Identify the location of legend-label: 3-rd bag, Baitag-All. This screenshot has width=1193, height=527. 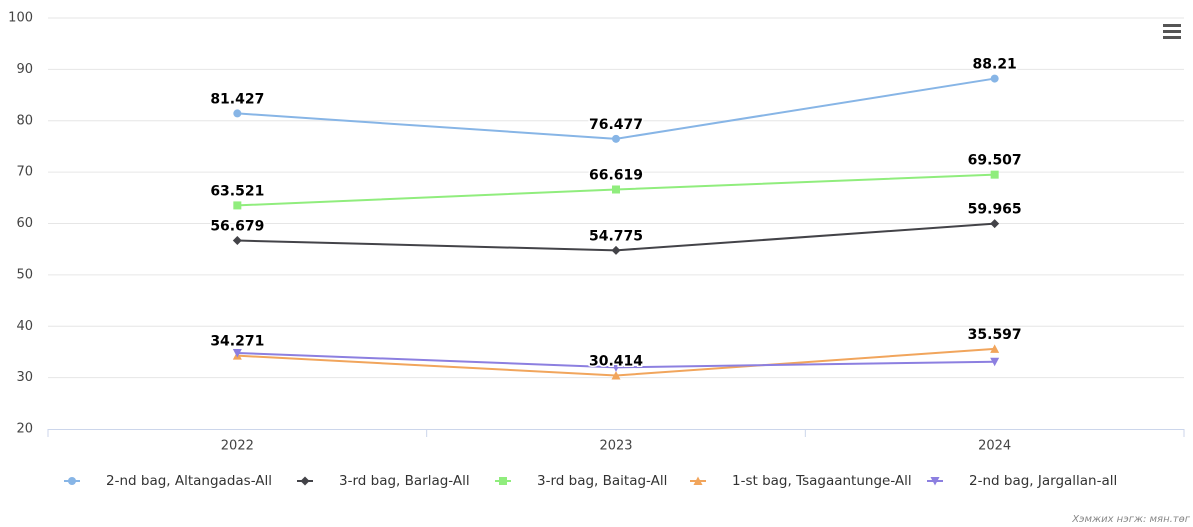
(602, 481).